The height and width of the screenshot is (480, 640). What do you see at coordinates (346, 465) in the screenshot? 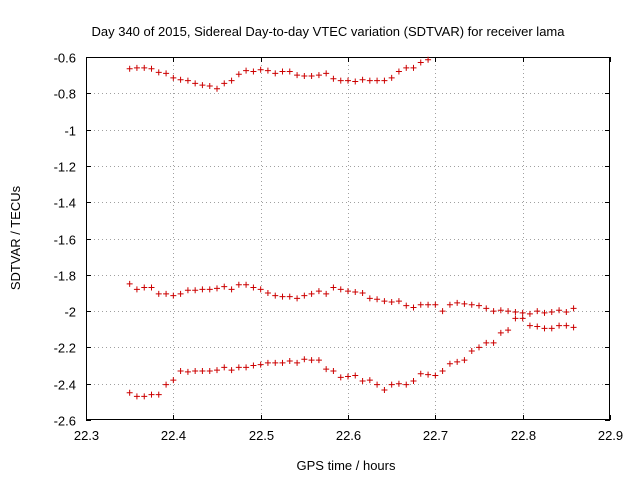
I see `x-axis-label: GPS time / hours` at bounding box center [346, 465].